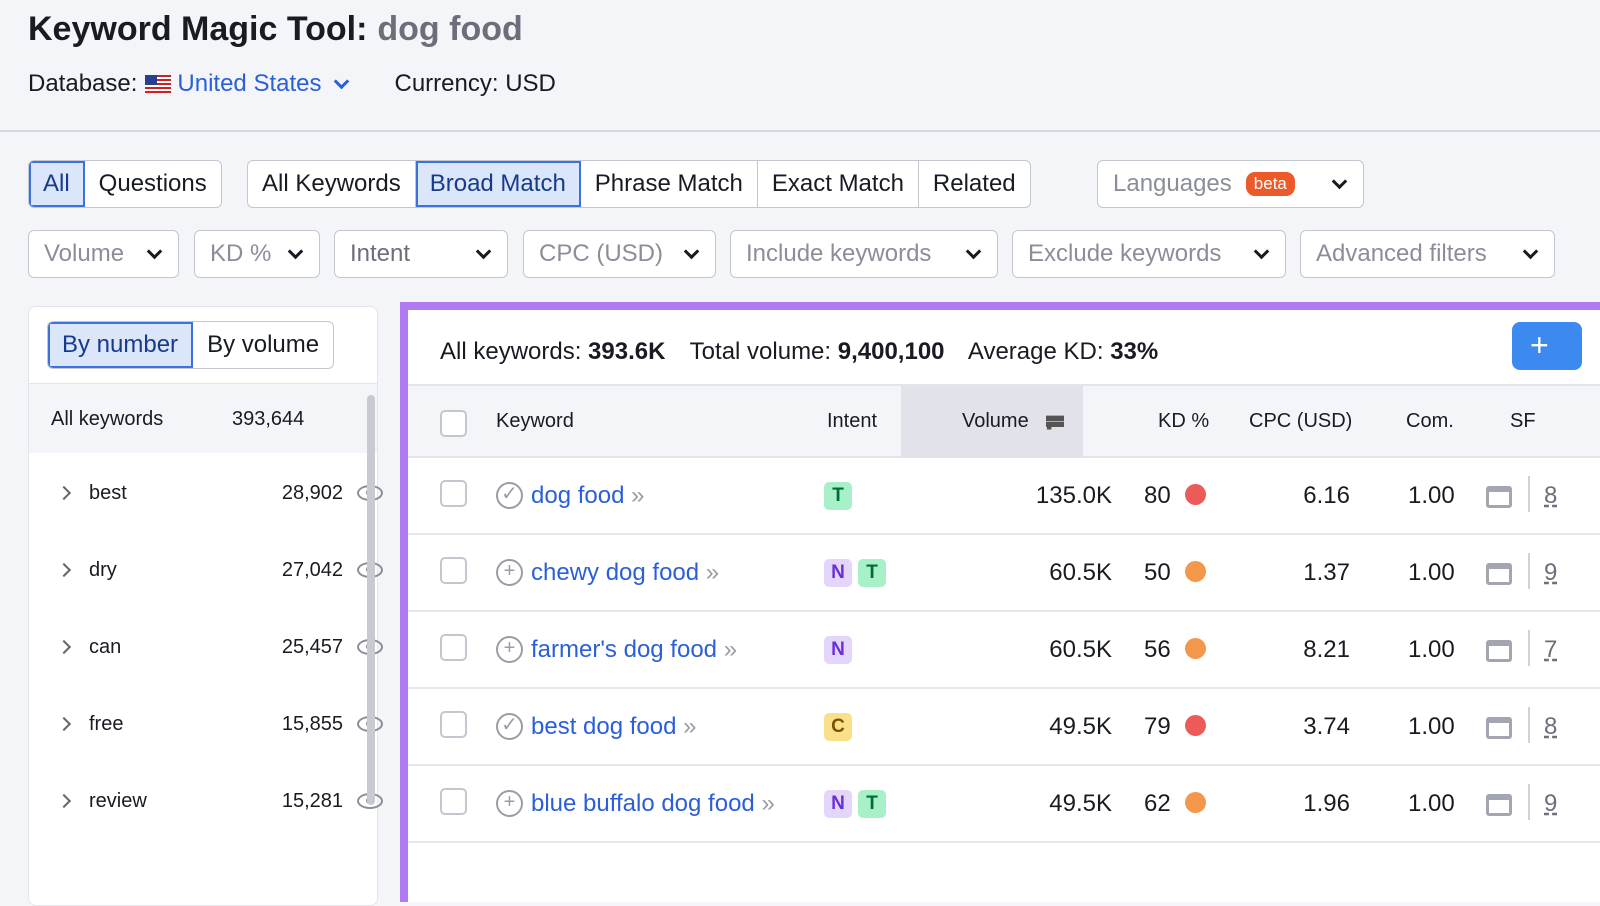 This screenshot has height=906, width=1600. What do you see at coordinates (206, 570) in the screenshot?
I see `keyword-group: dry 27,042` at bounding box center [206, 570].